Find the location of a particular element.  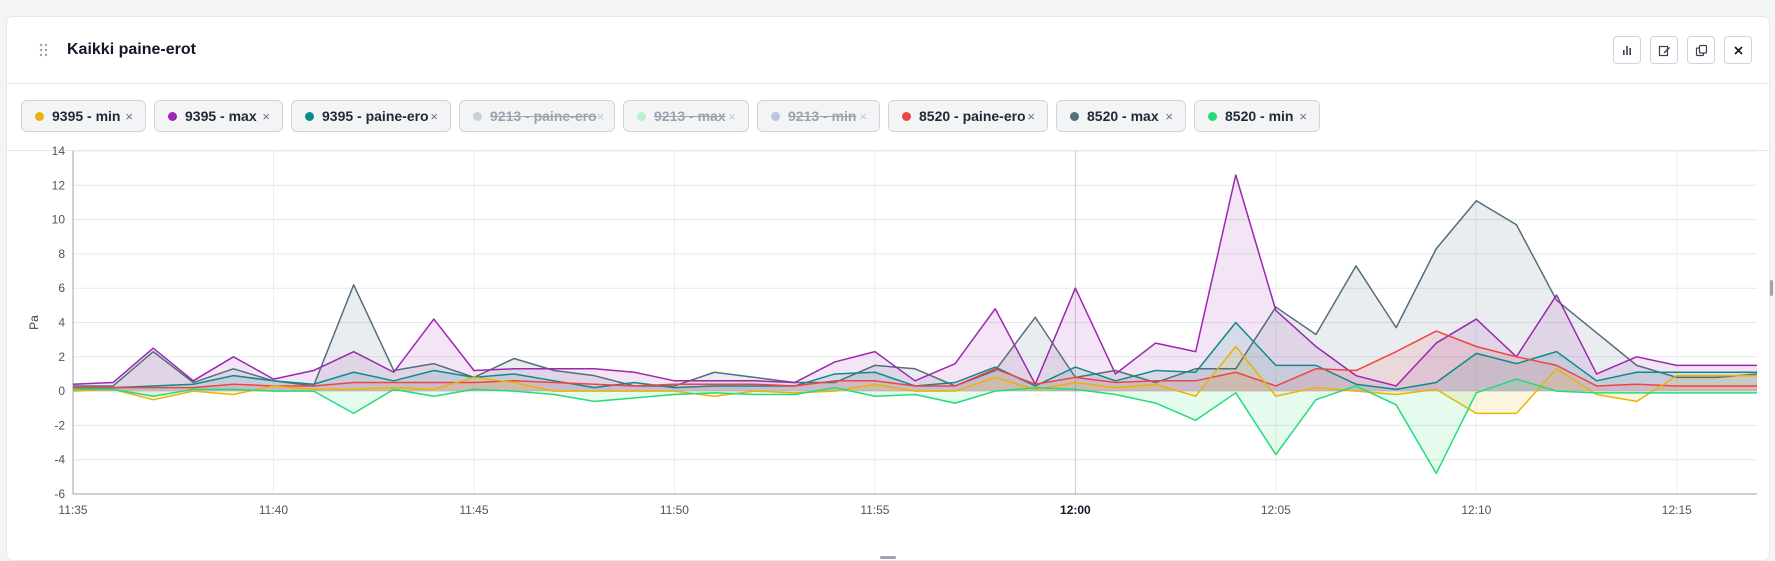

edit-button is located at coordinates (1664, 50).